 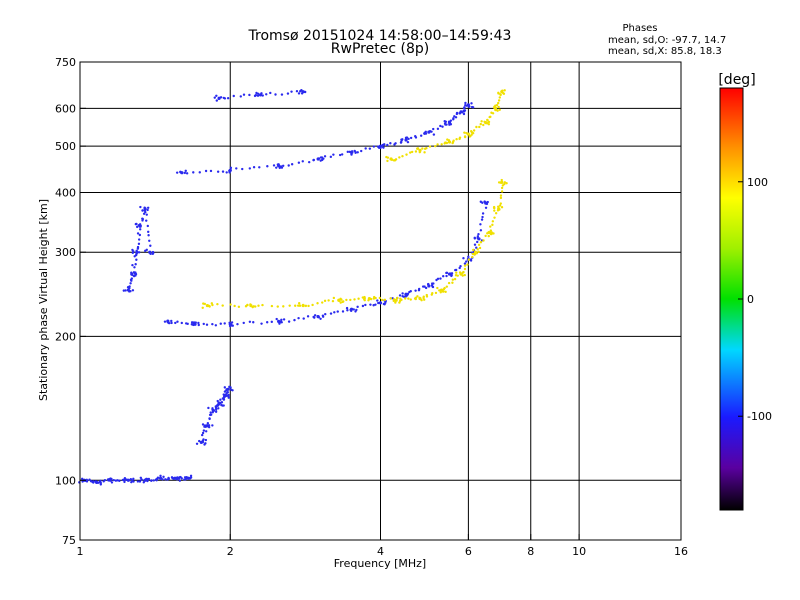 I want to click on colorbar-tick-label: 100, so click(x=757, y=182).